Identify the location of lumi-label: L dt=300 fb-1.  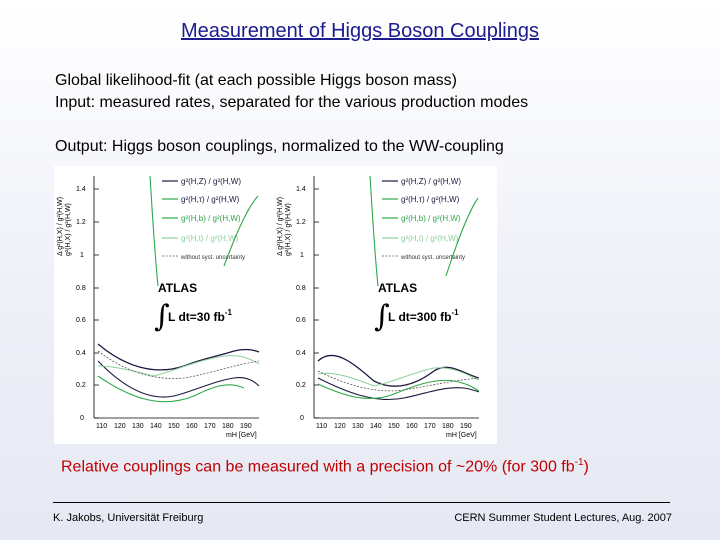
(423, 316).